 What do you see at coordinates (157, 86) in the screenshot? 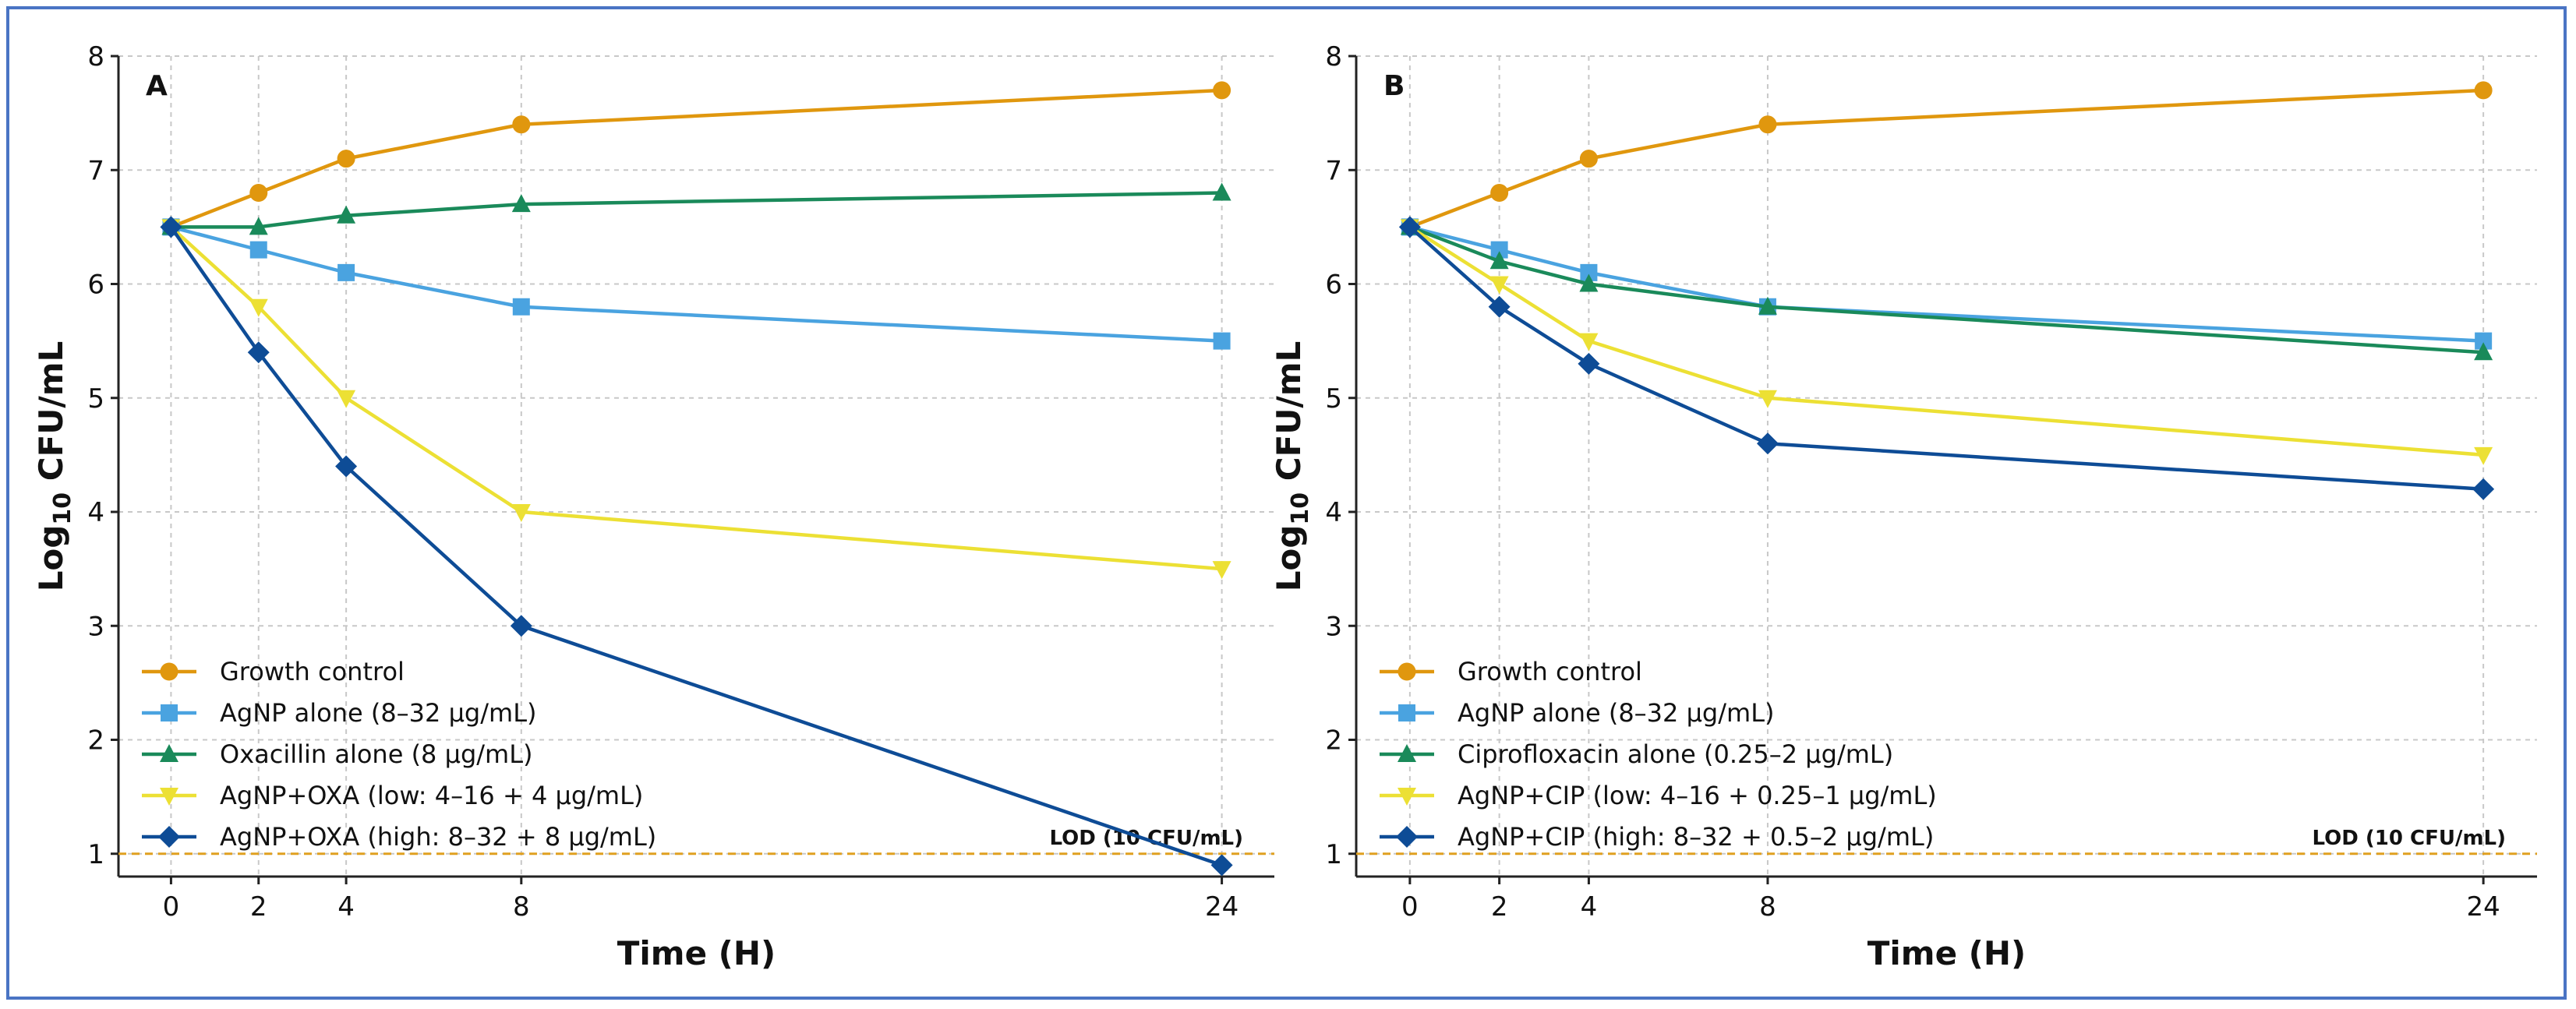
I see `panel-letter: A` at bounding box center [157, 86].